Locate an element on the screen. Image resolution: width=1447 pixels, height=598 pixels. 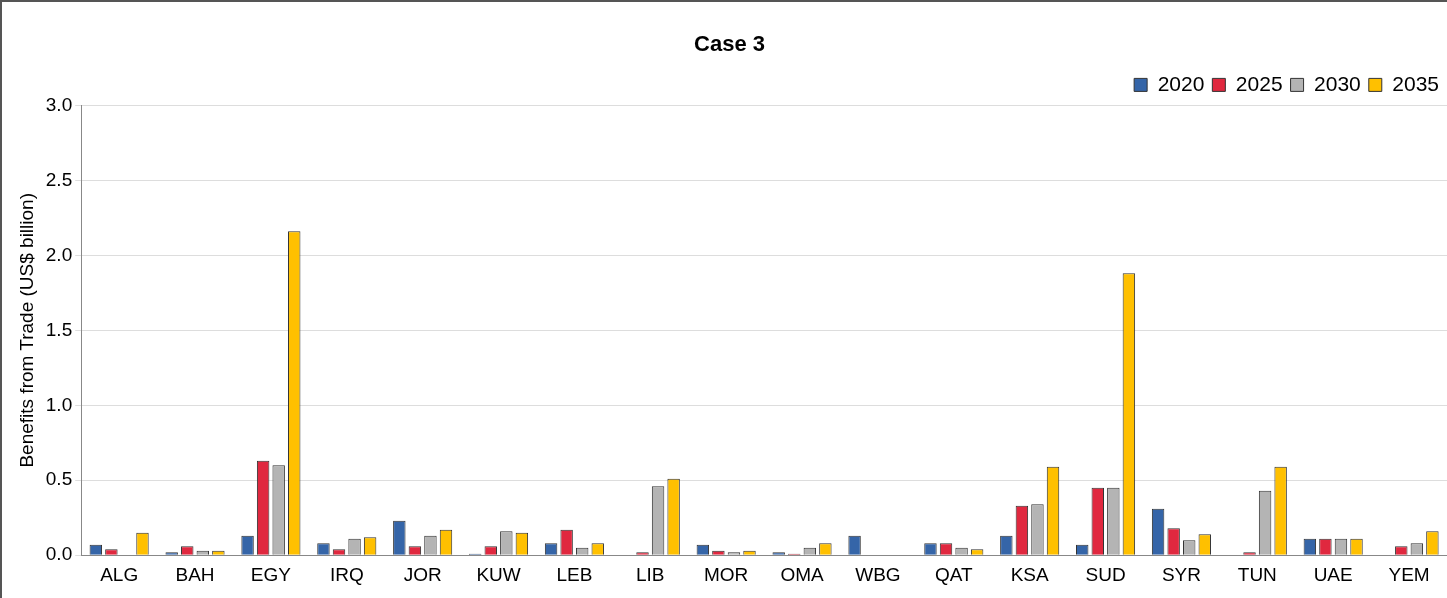
x-tick-label: IRQ is located at coordinates (346, 574).